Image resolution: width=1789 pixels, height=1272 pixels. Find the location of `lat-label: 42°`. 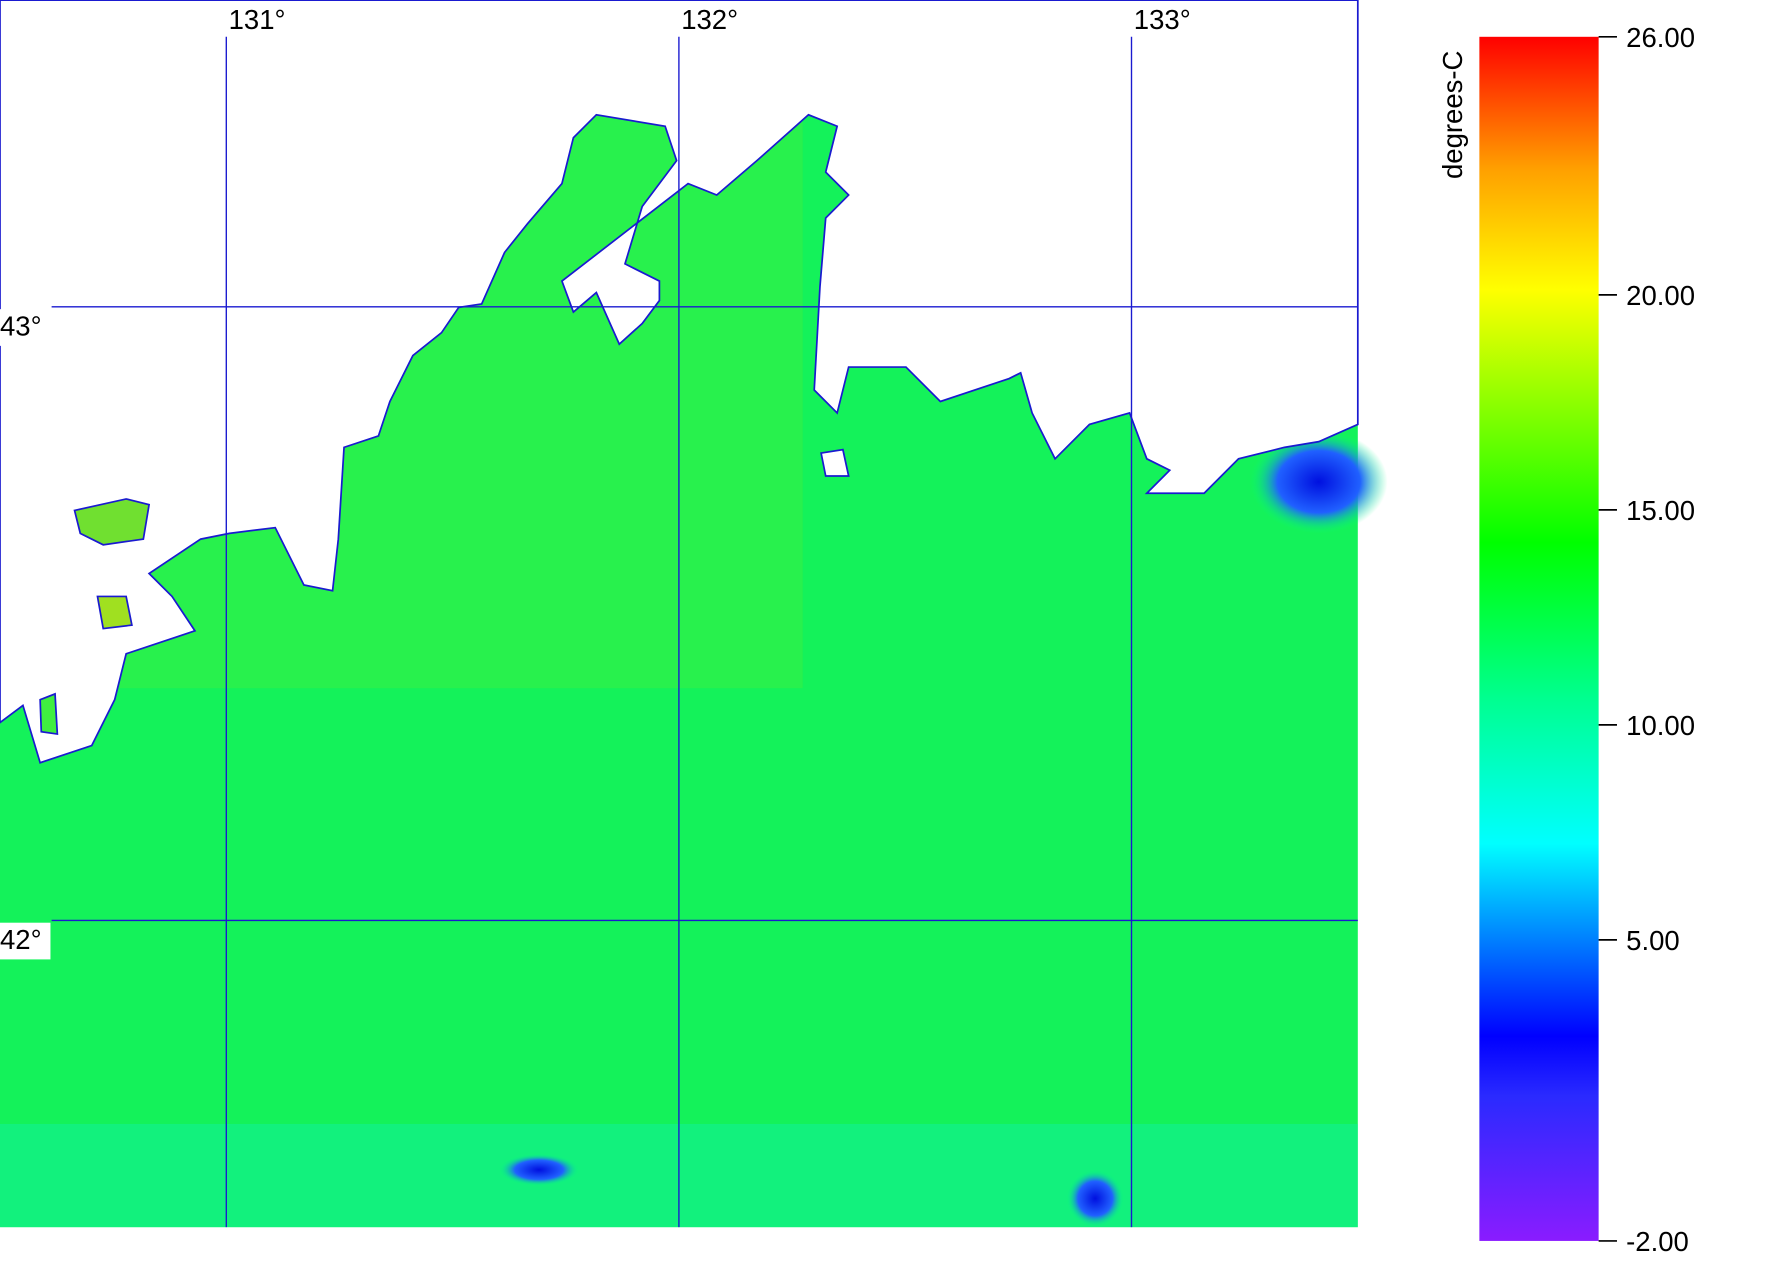

lat-label: 42° is located at coordinates (21, 939).